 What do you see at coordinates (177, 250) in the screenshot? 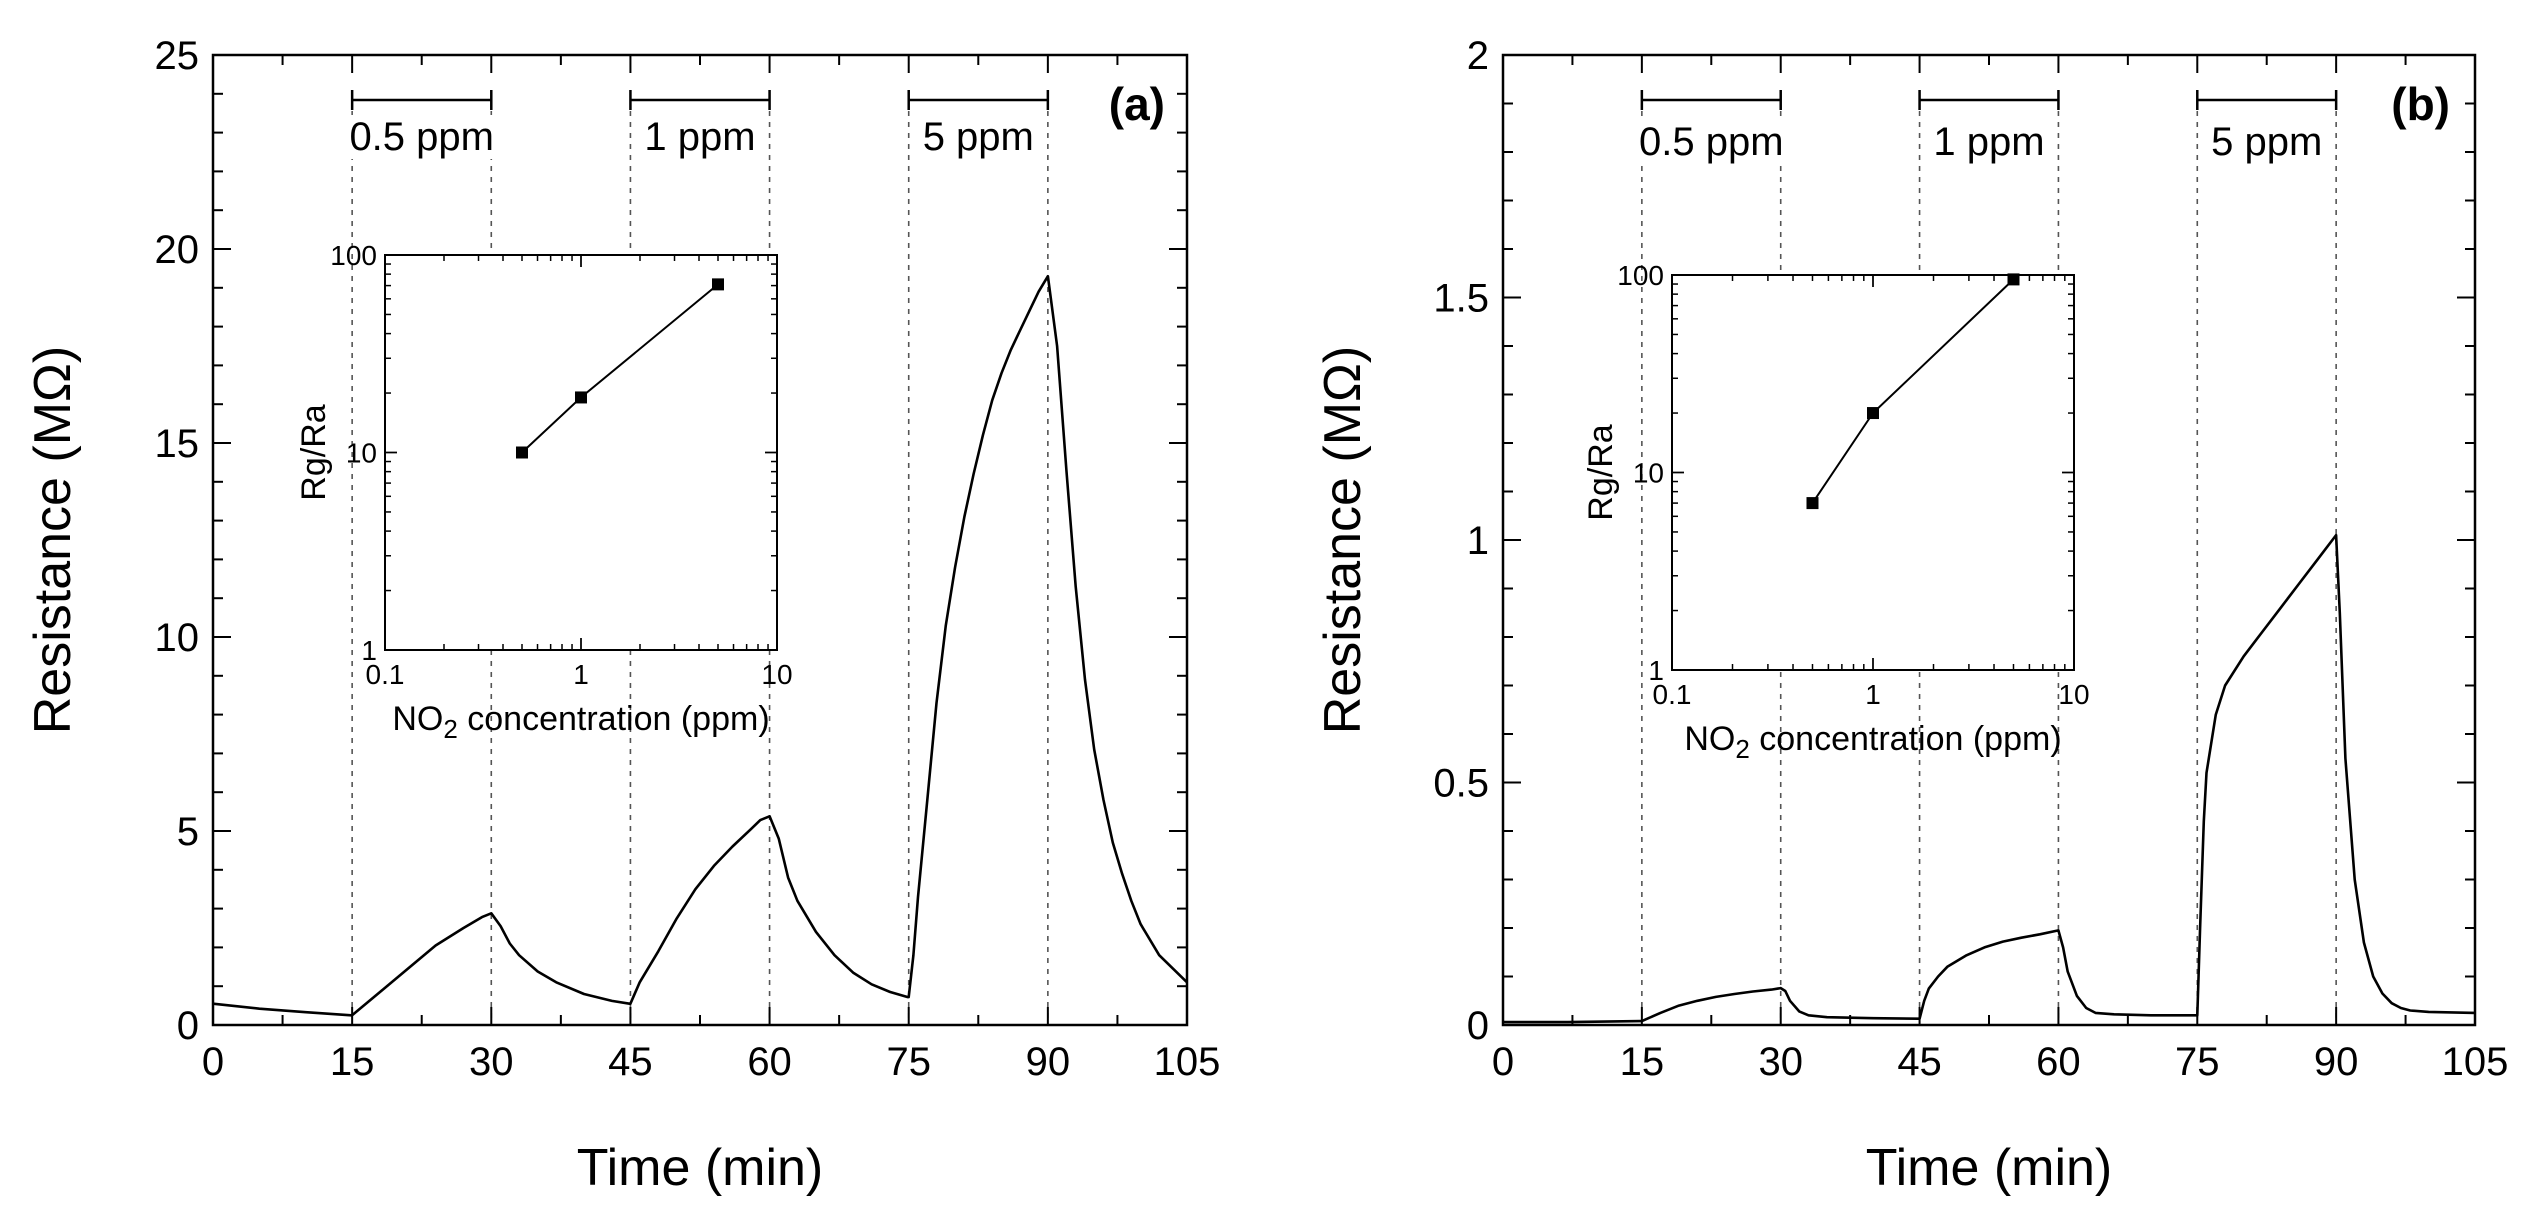
I see `y-tick-label: 20` at bounding box center [177, 250].